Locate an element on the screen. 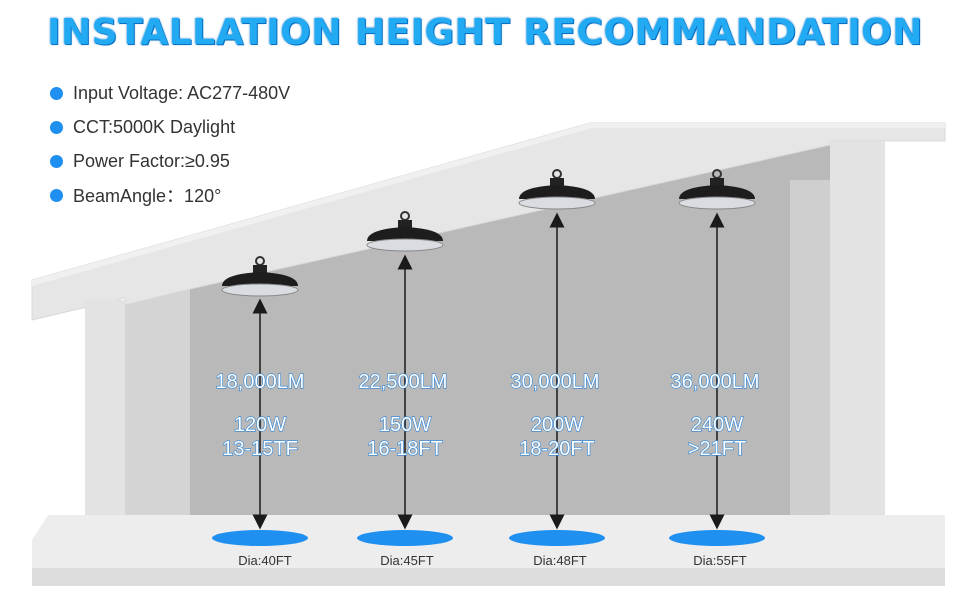 The height and width of the screenshot is (600, 970). watt-label-1: 120W is located at coordinates (260, 424).